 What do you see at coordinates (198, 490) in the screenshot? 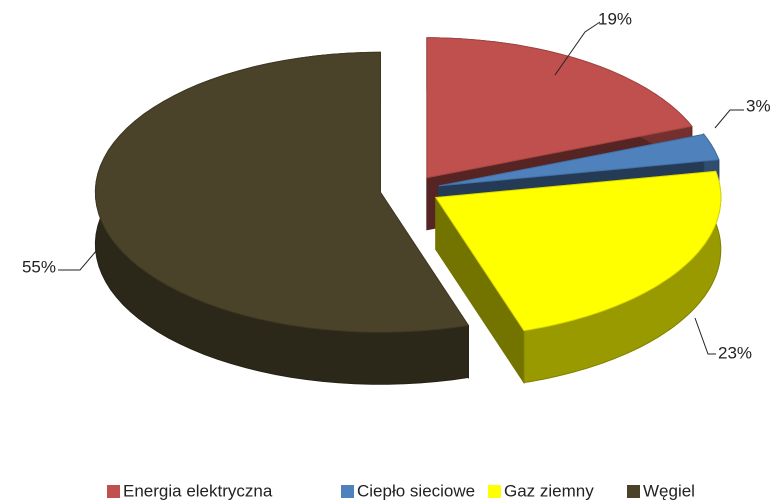
I see `legend-label: Energia elektryczna` at bounding box center [198, 490].